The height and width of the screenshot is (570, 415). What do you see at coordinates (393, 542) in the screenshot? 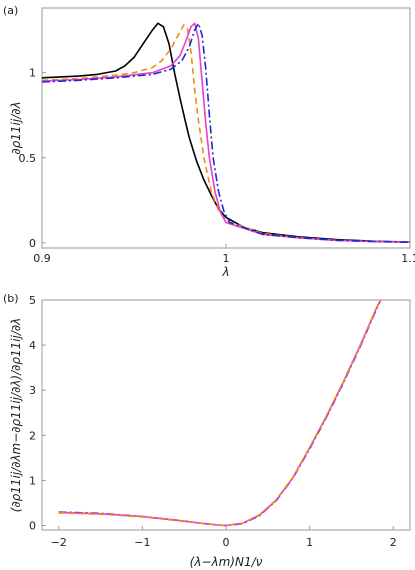
I see `x-tick-label: 2` at bounding box center [393, 542].